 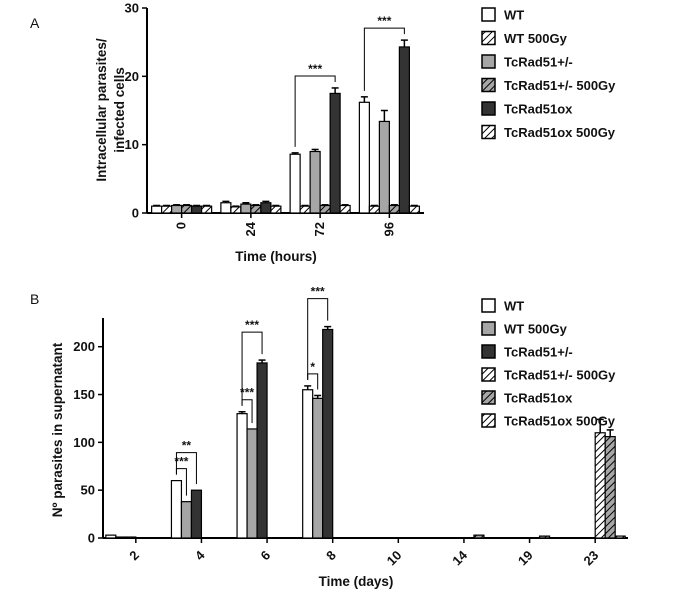 What do you see at coordinates (187, 446) in the screenshot?
I see `chart-b-significance-label: **` at bounding box center [187, 446].